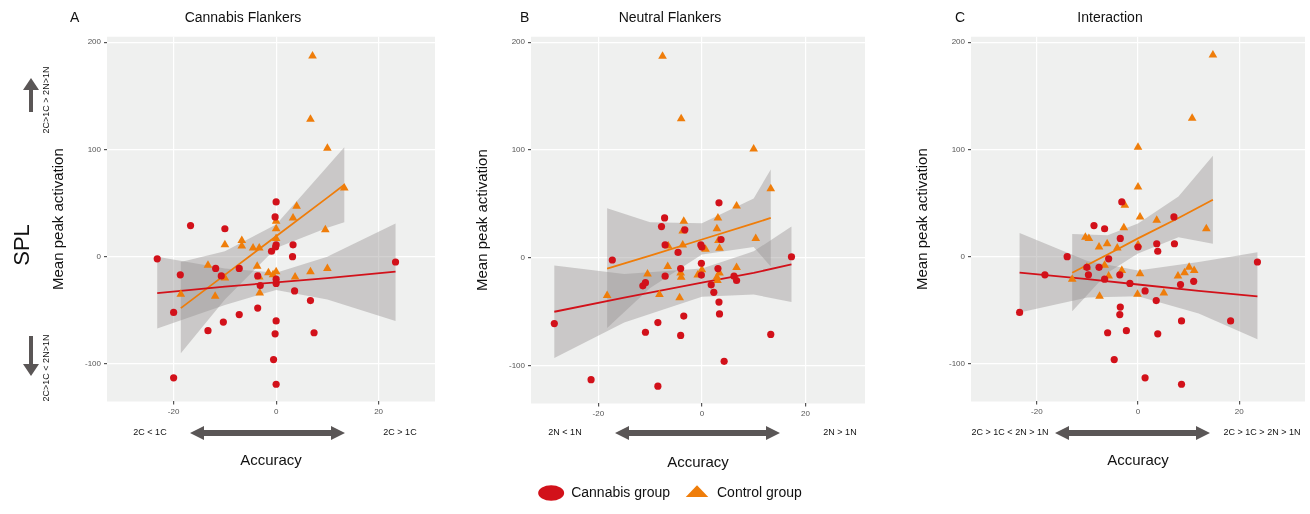 This screenshot has width=1310, height=514. I want to click on chart-title: Neutral Flankers, so click(670, 17).